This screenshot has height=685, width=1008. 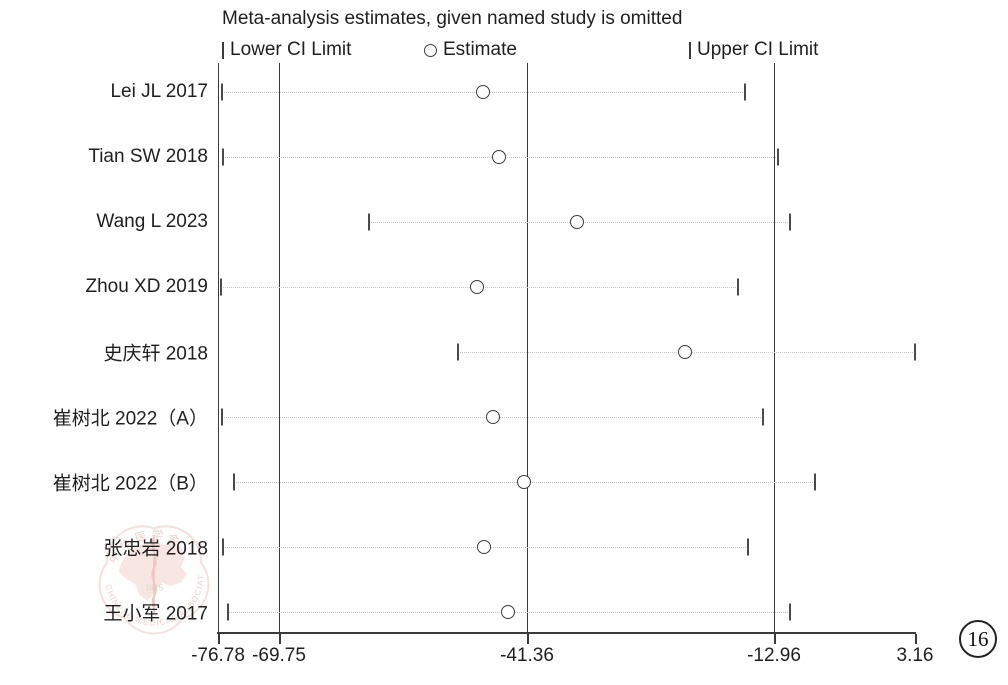 I want to click on study-label: Tian SW 2018, so click(x=148, y=156).